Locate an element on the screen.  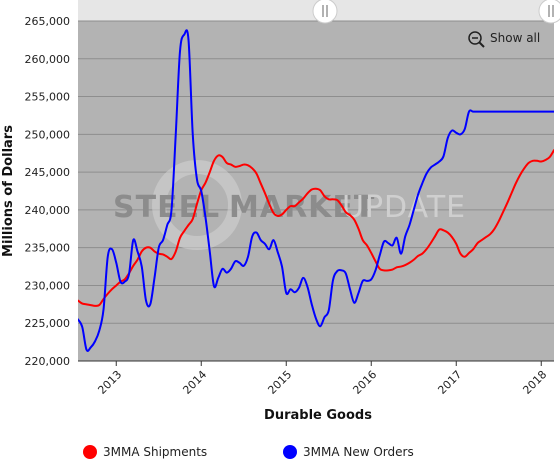
show-all-label: Show all is located at coordinates (515, 38).